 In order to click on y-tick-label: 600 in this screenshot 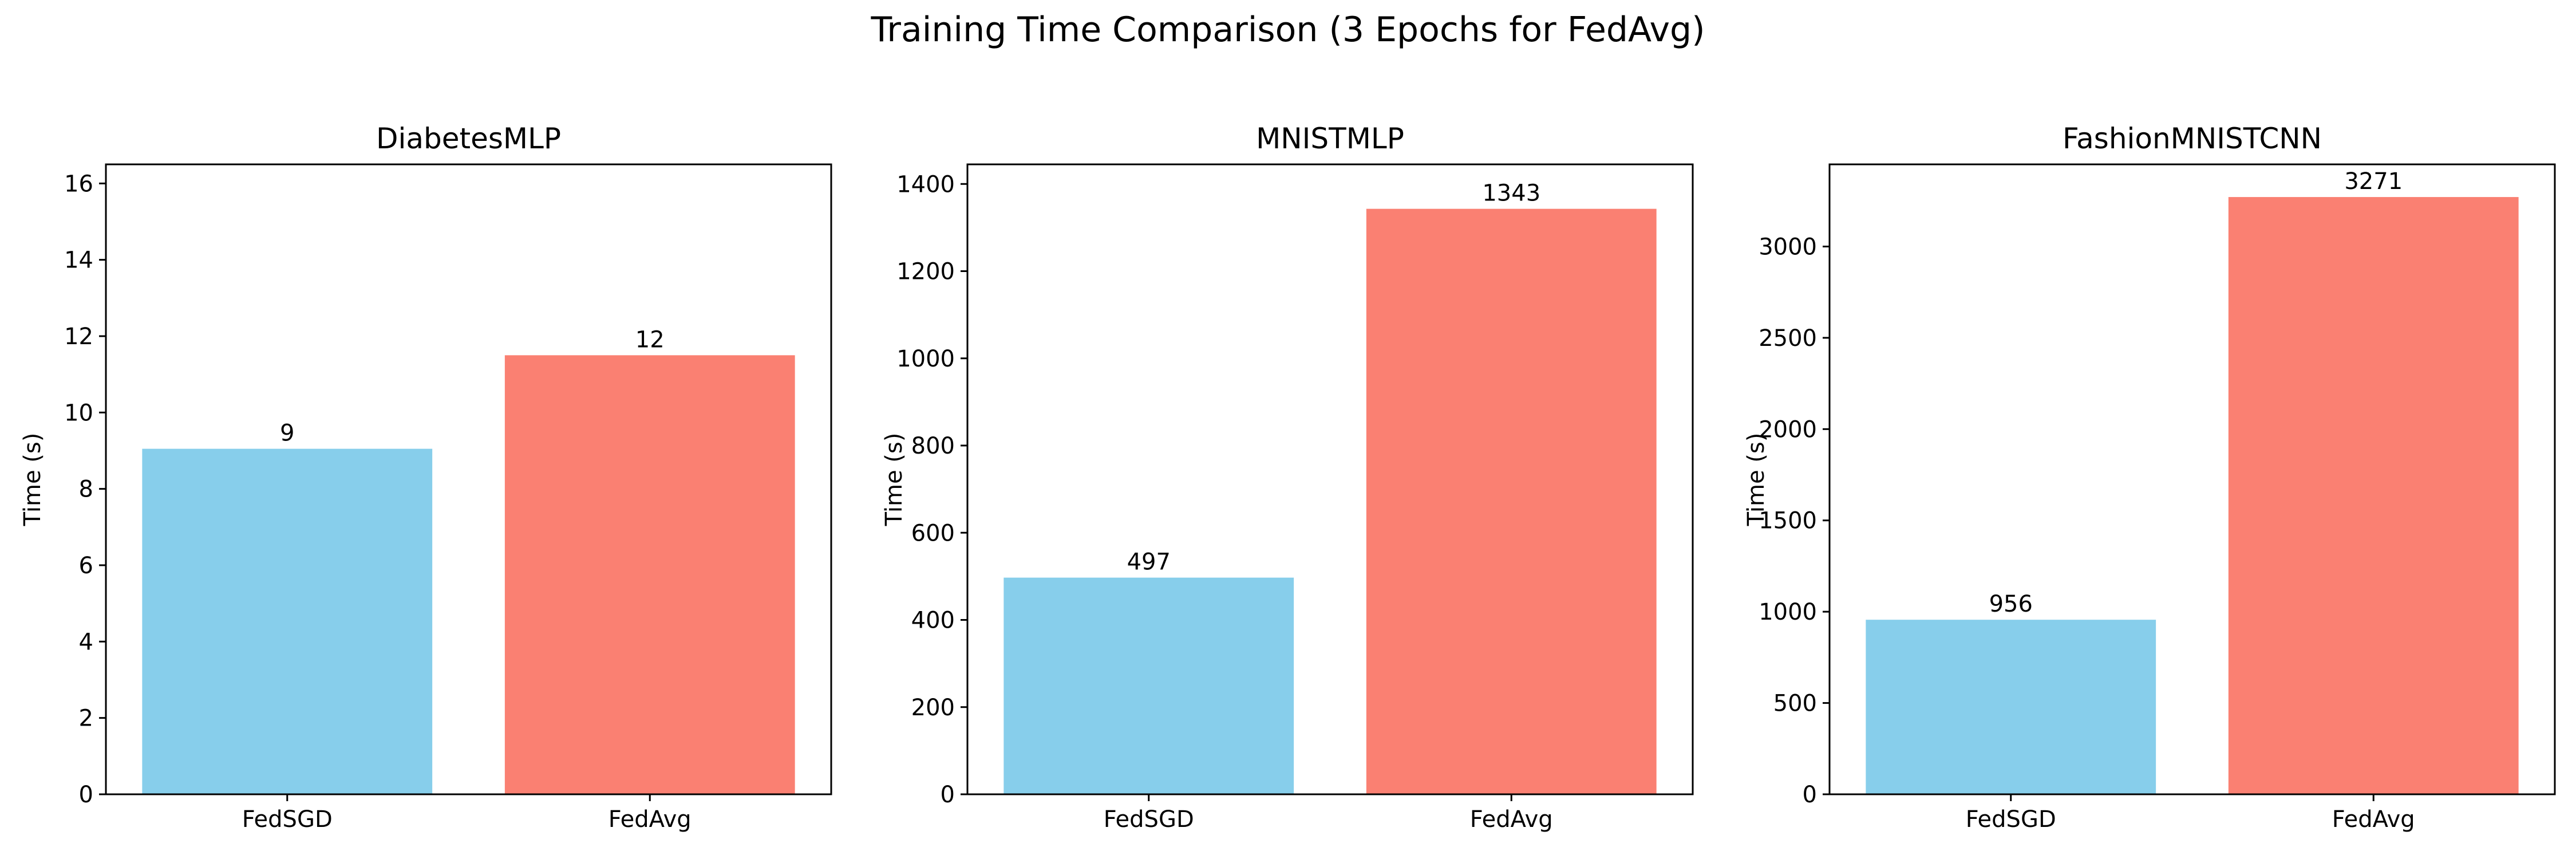, I will do `click(933, 533)`.